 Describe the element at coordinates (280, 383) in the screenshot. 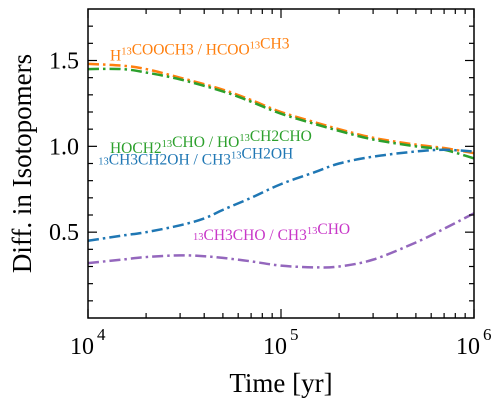

I see `x-axis-label: Time [yr]` at that location.